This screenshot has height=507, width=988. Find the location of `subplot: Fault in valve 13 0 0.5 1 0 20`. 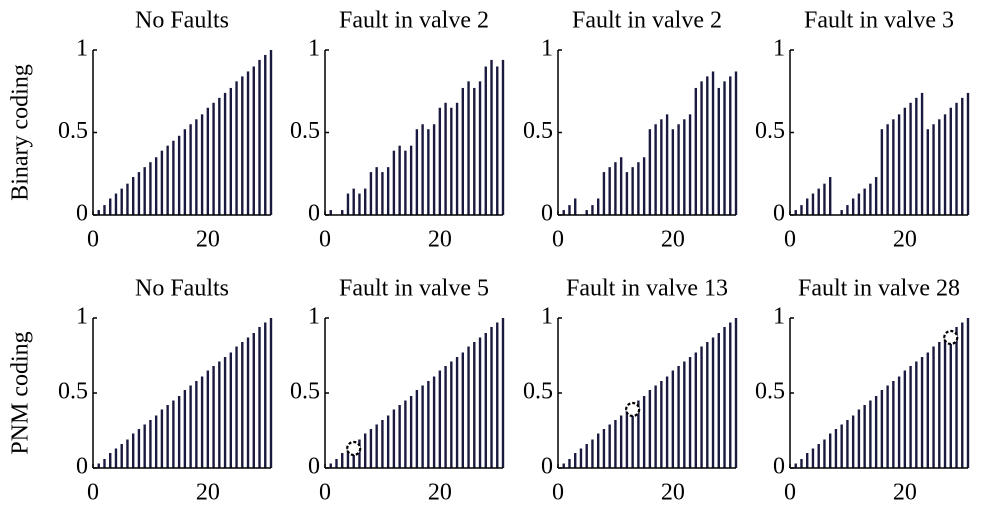

subplot: Fault in valve 13 0 0.5 1 0 20 is located at coordinates (630, 391).